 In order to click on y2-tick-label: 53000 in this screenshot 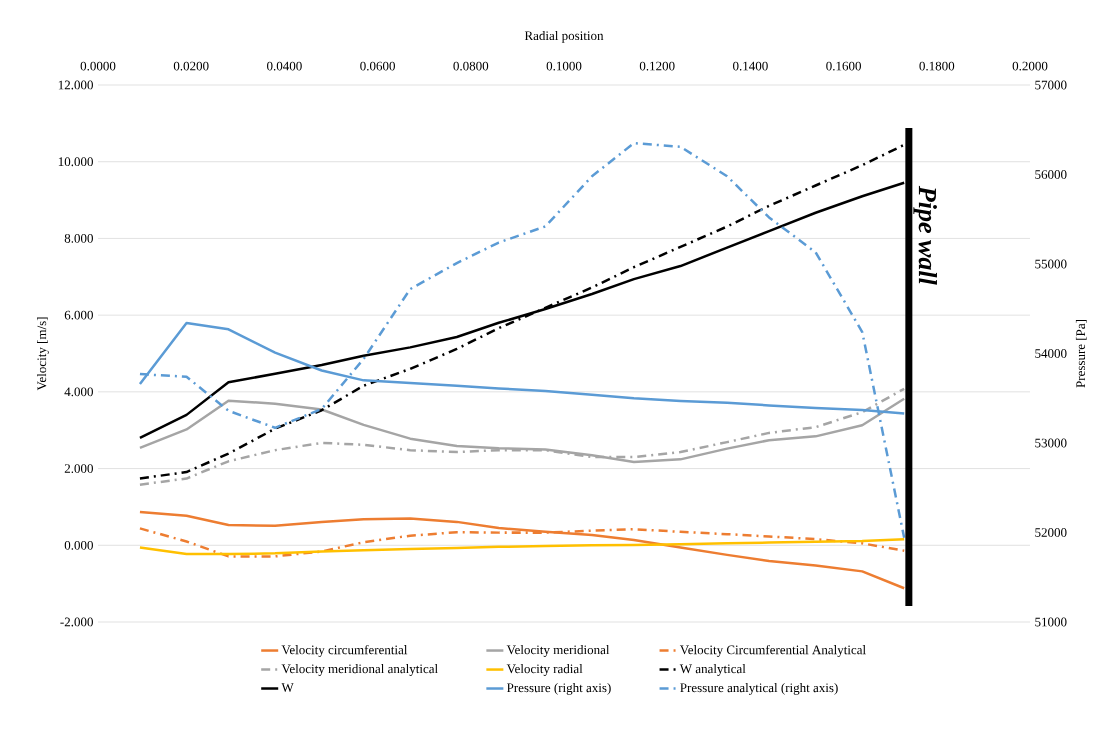, I will do `click(1051, 443)`.